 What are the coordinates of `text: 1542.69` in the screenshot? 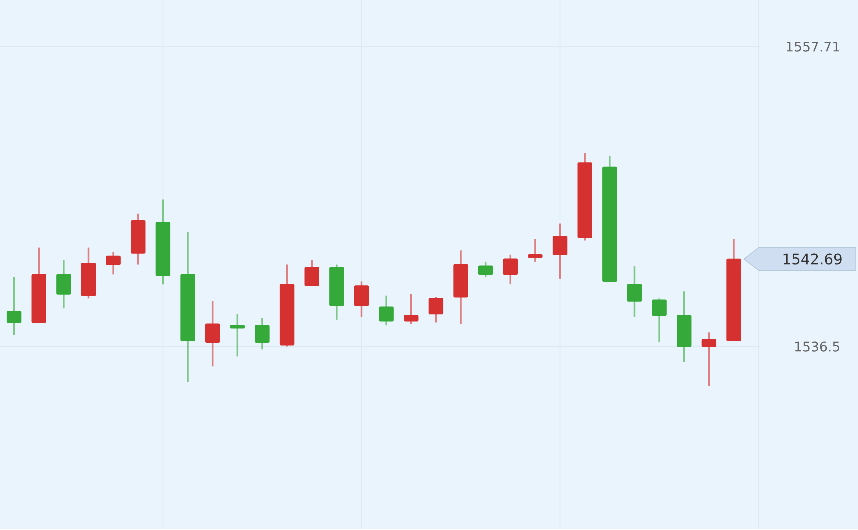 It's located at (813, 260).